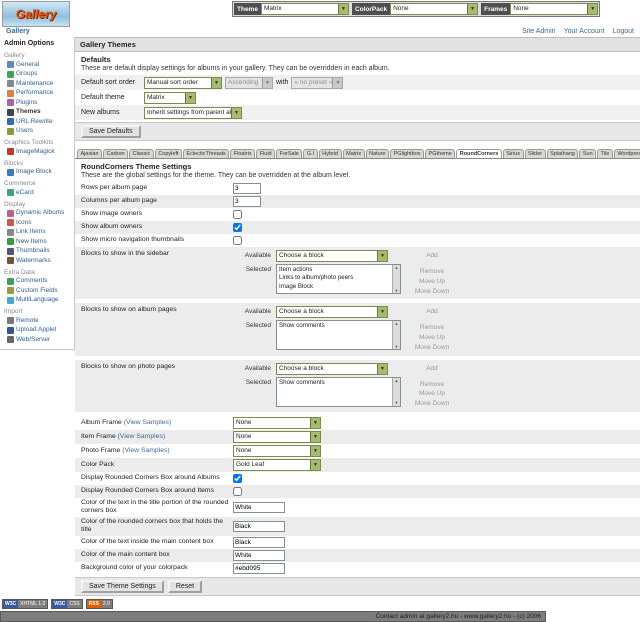 The image size is (640, 622). What do you see at coordinates (407, 153) in the screenshot?
I see `tab-pglightbox: PGlightbox` at bounding box center [407, 153].